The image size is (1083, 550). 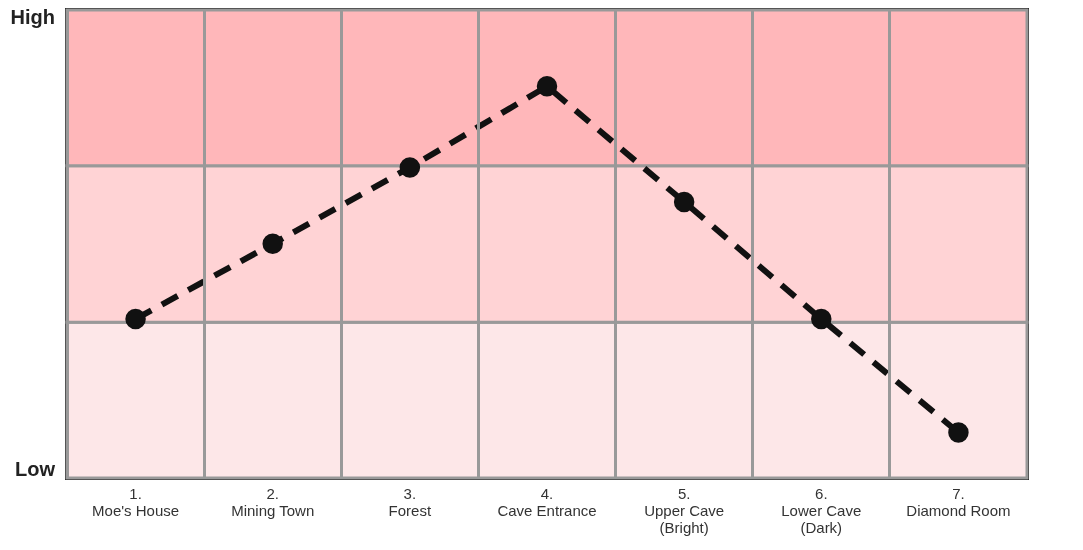 What do you see at coordinates (958, 501) in the screenshot?
I see `x-tick-label: 7. Diamond Room` at bounding box center [958, 501].